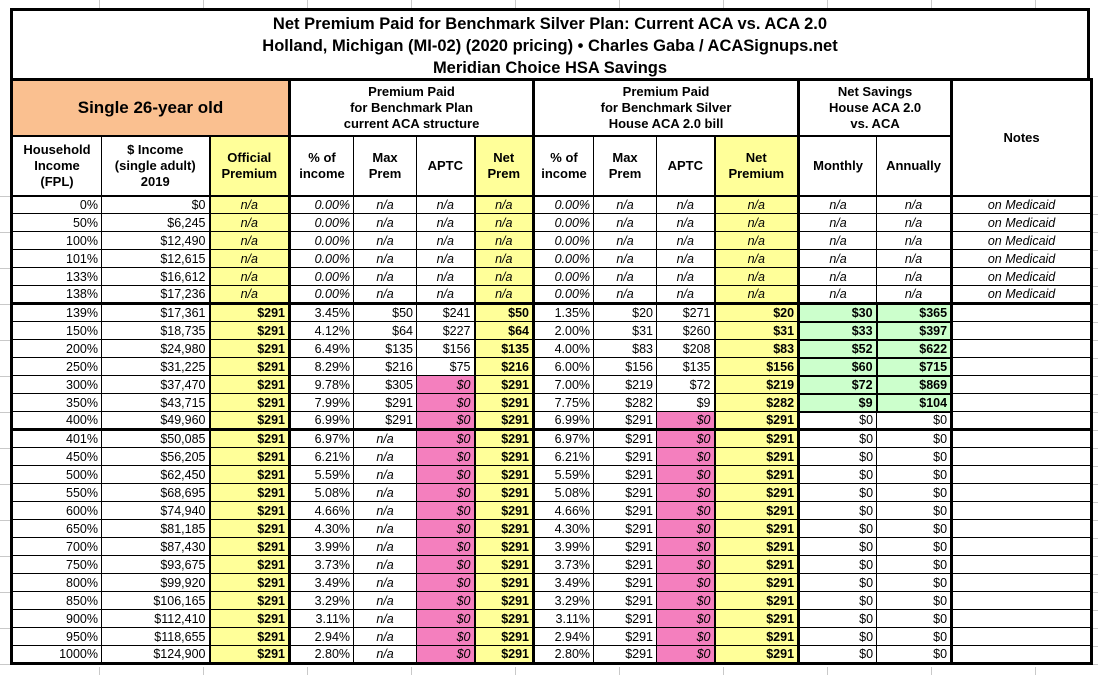 This screenshot has height=675, width=1098. Describe the element at coordinates (563, 258) in the screenshot. I see `cell-house-pct: 0.00%` at that location.